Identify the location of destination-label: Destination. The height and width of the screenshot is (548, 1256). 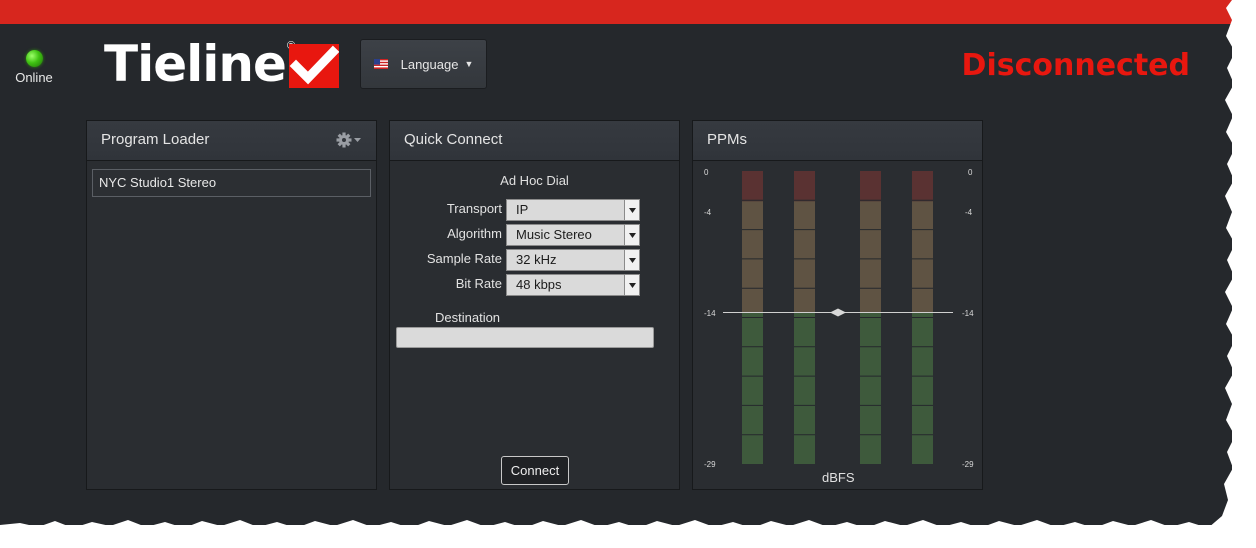
(468, 317).